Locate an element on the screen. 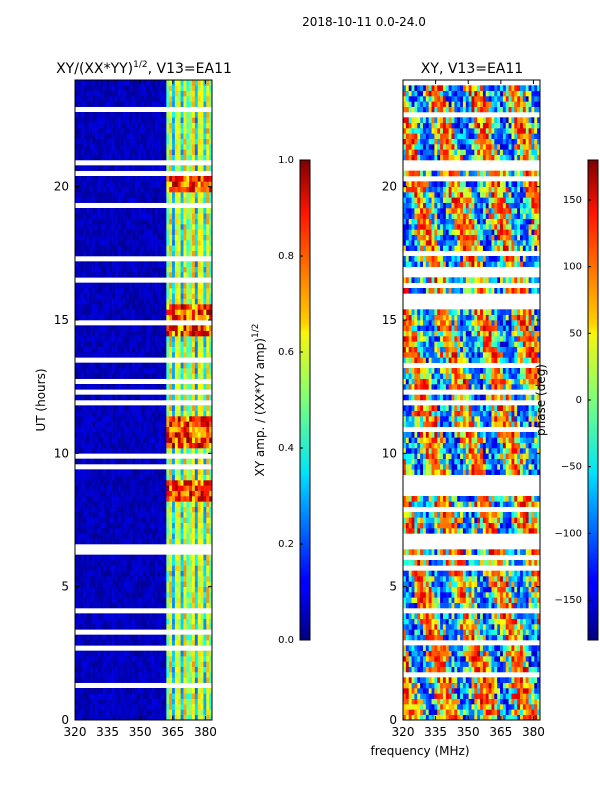  phase-heatmap-cell is located at coordinates (482, 717).